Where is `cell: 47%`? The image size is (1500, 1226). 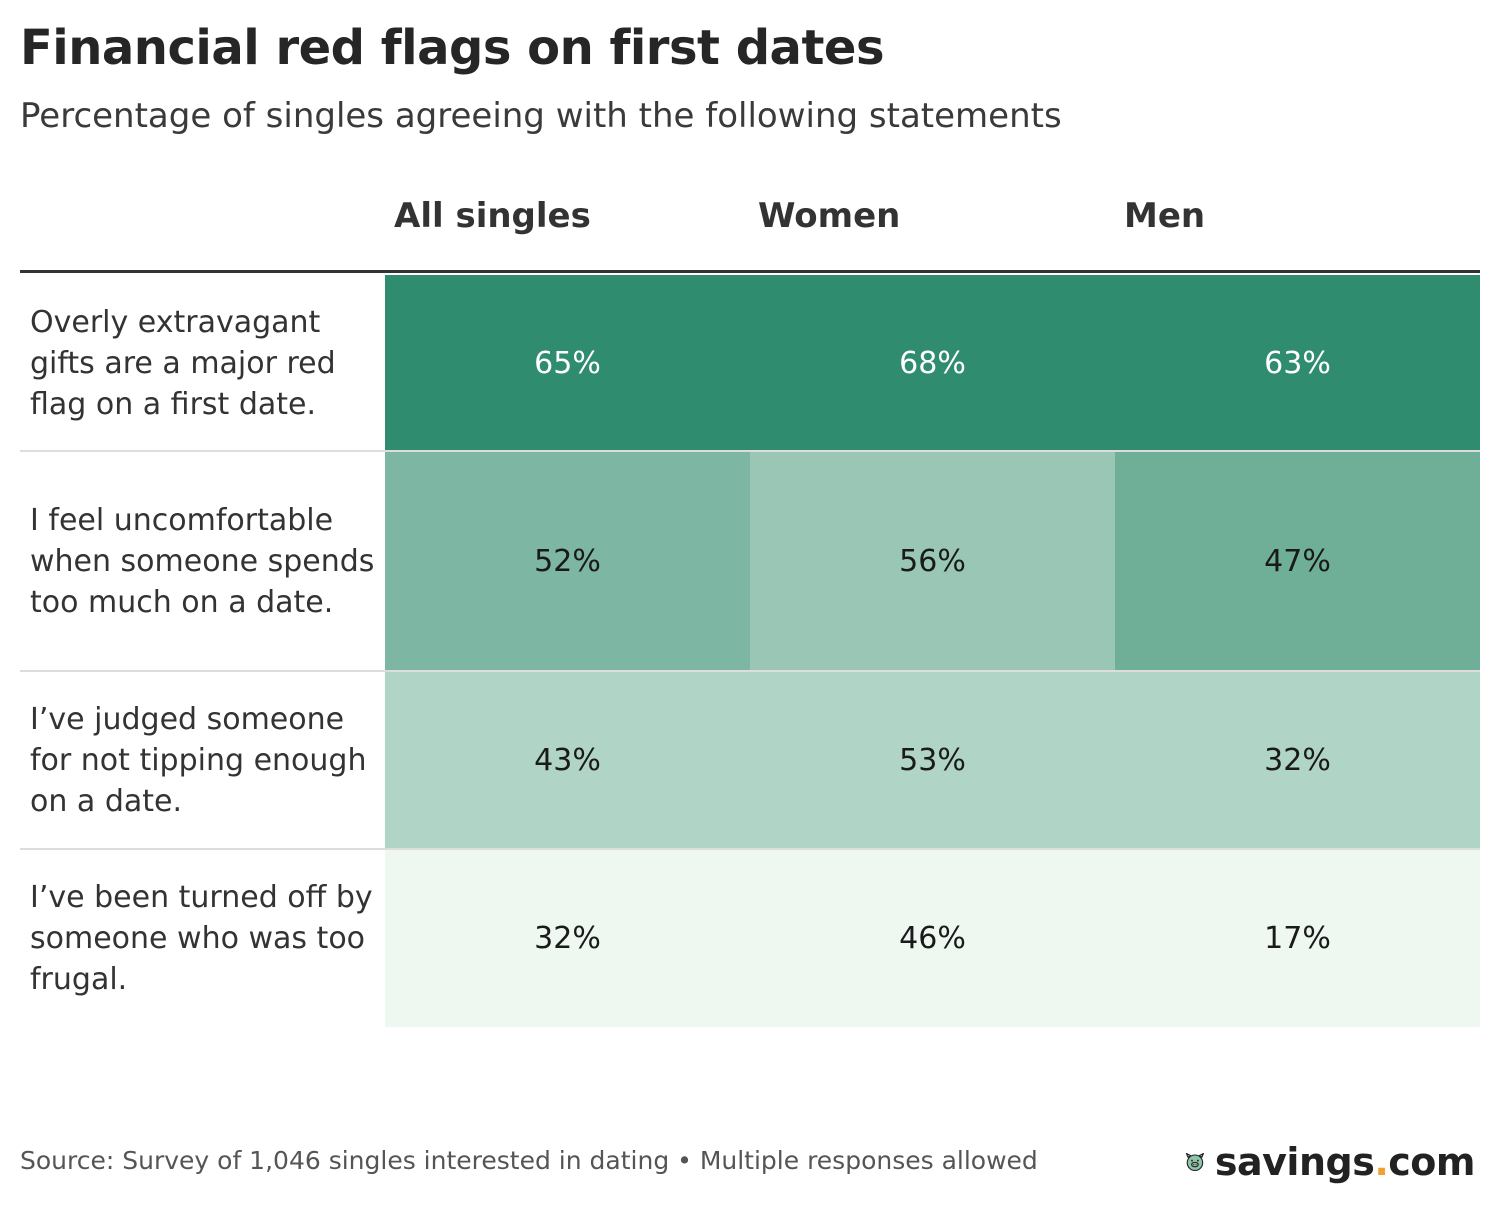
cell: 47% is located at coordinates (1297, 561).